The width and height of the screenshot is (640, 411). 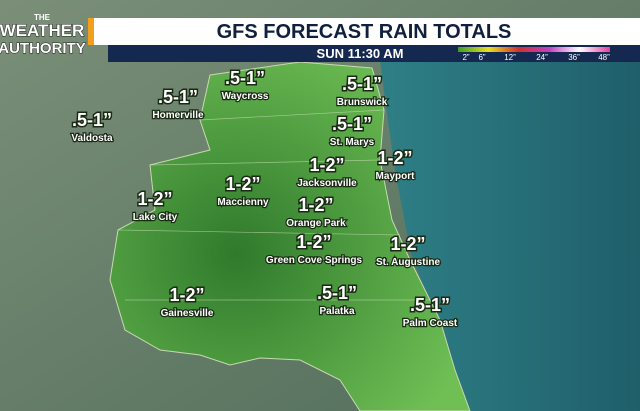 What do you see at coordinates (43, 48) in the screenshot?
I see `logo-line: AUTHORITY` at bounding box center [43, 48].